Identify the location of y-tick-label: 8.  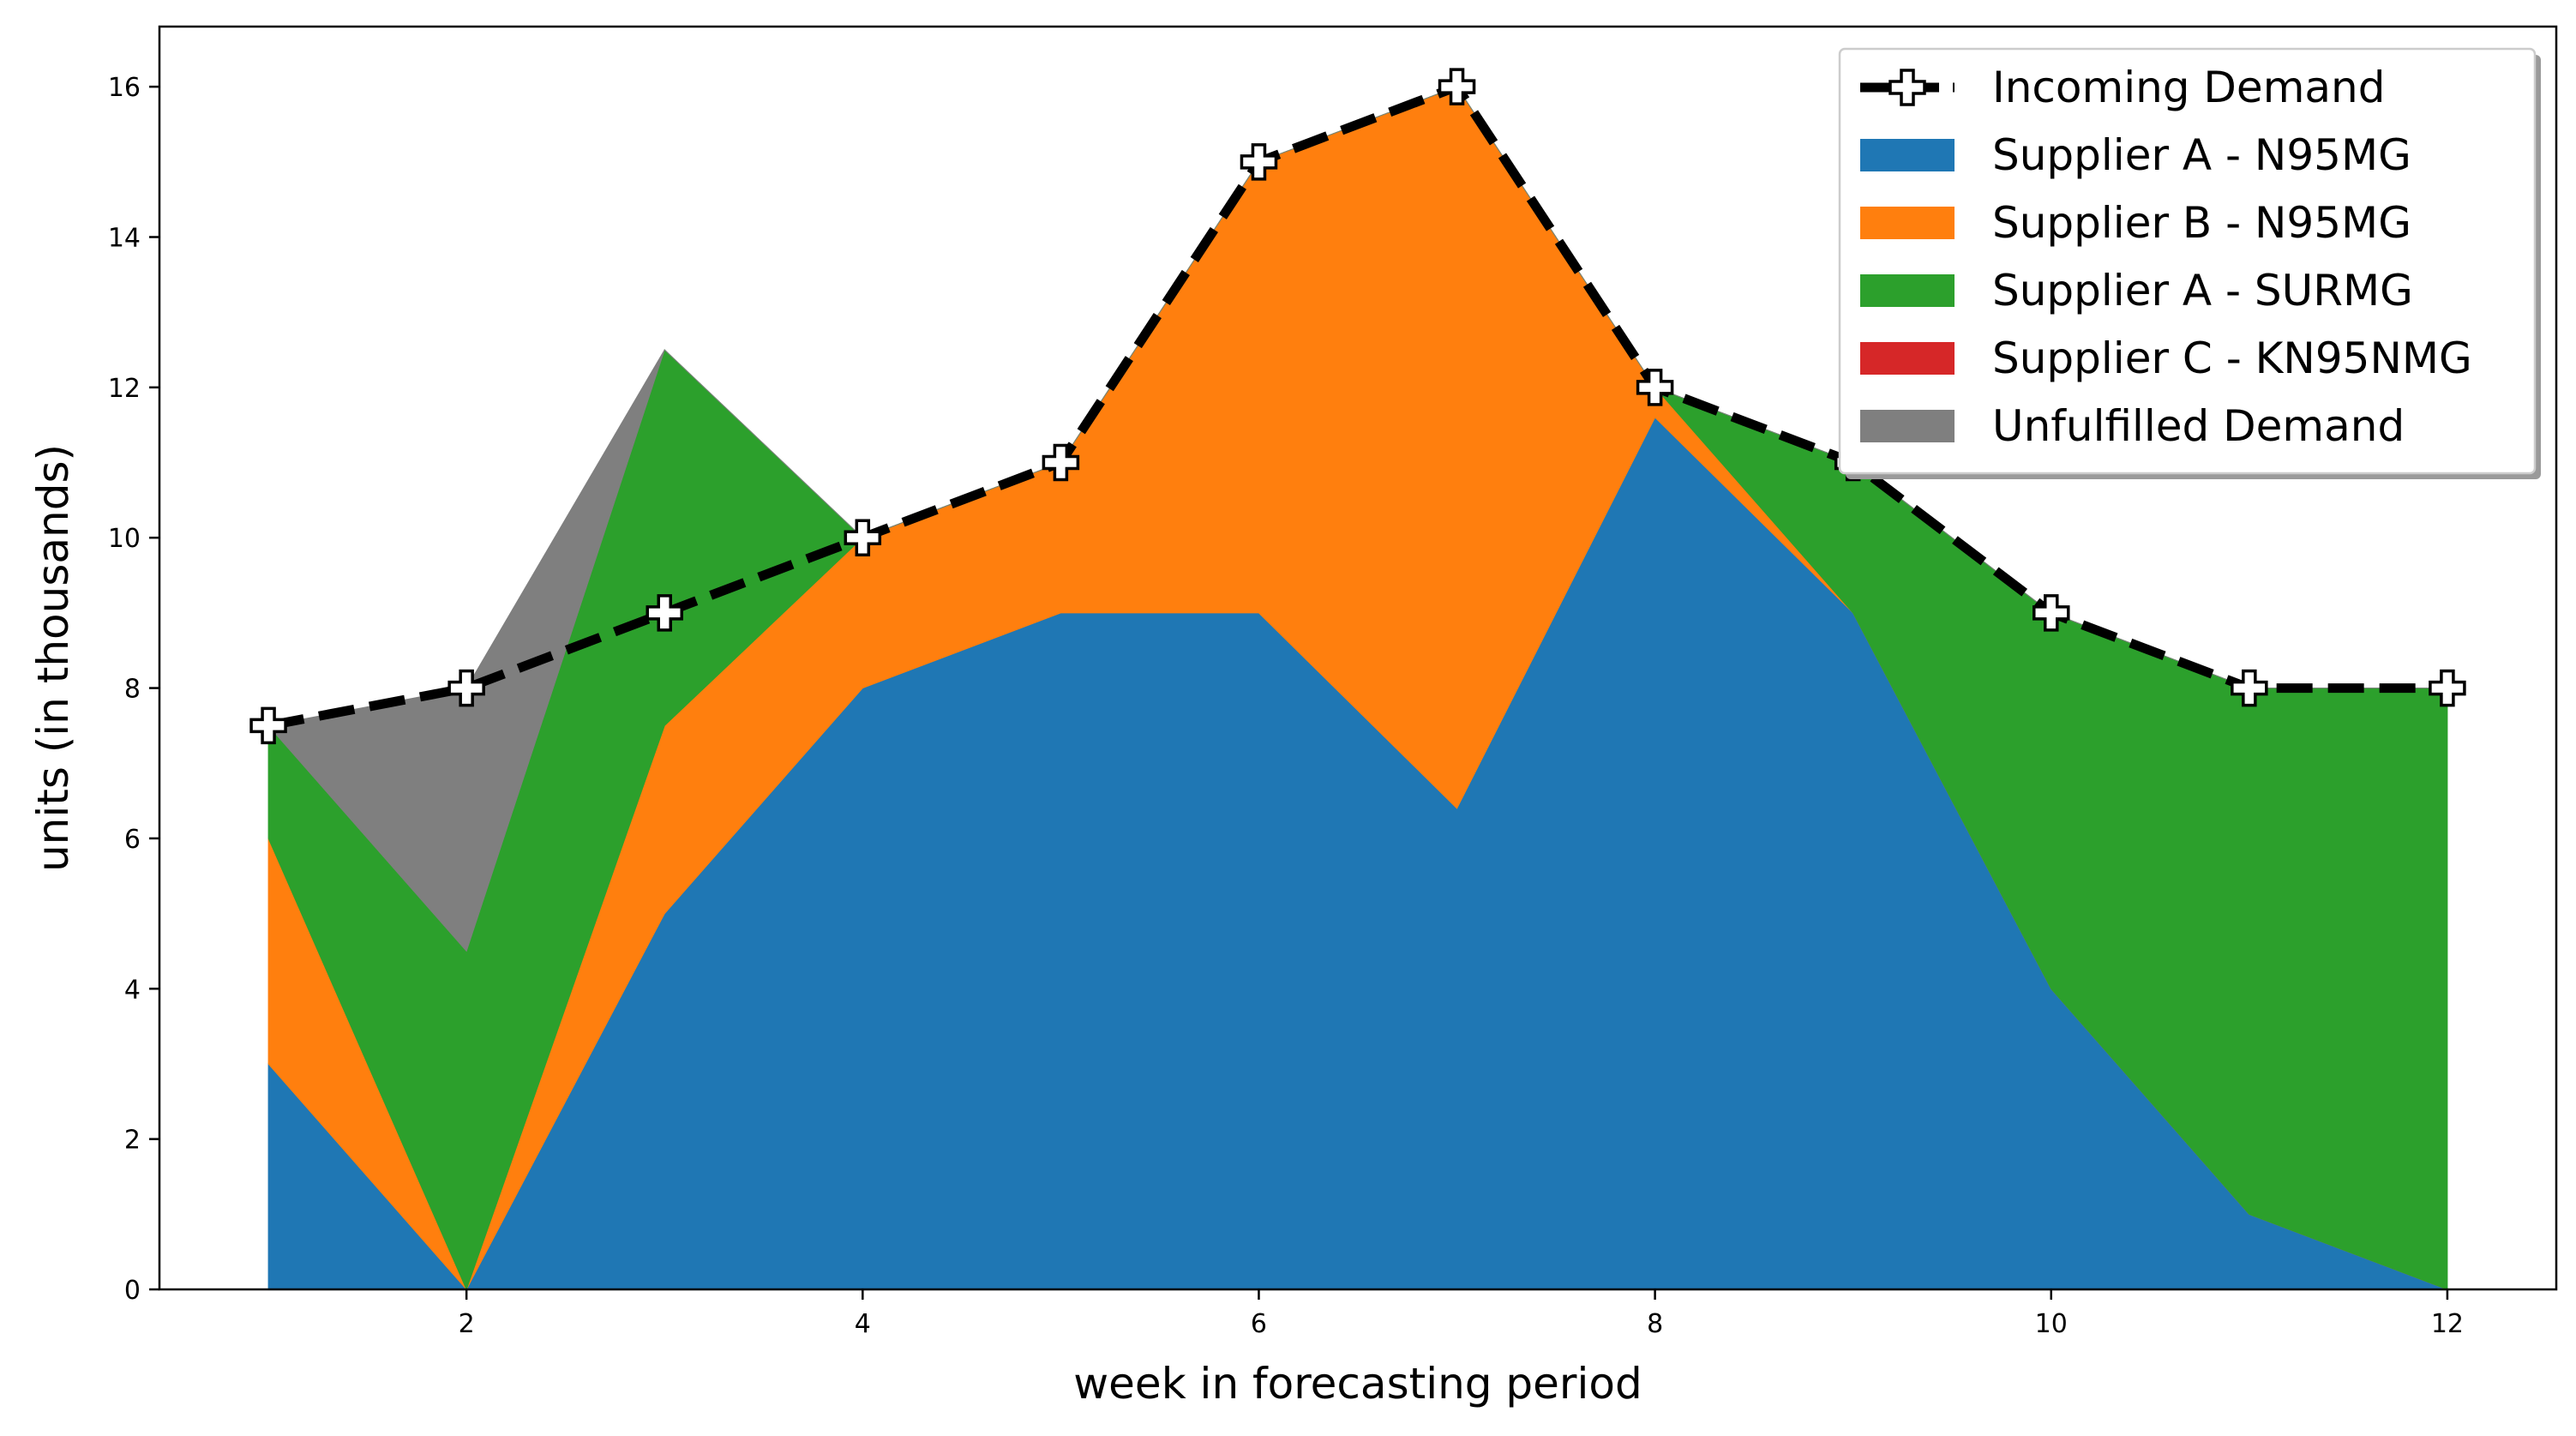
(132, 690).